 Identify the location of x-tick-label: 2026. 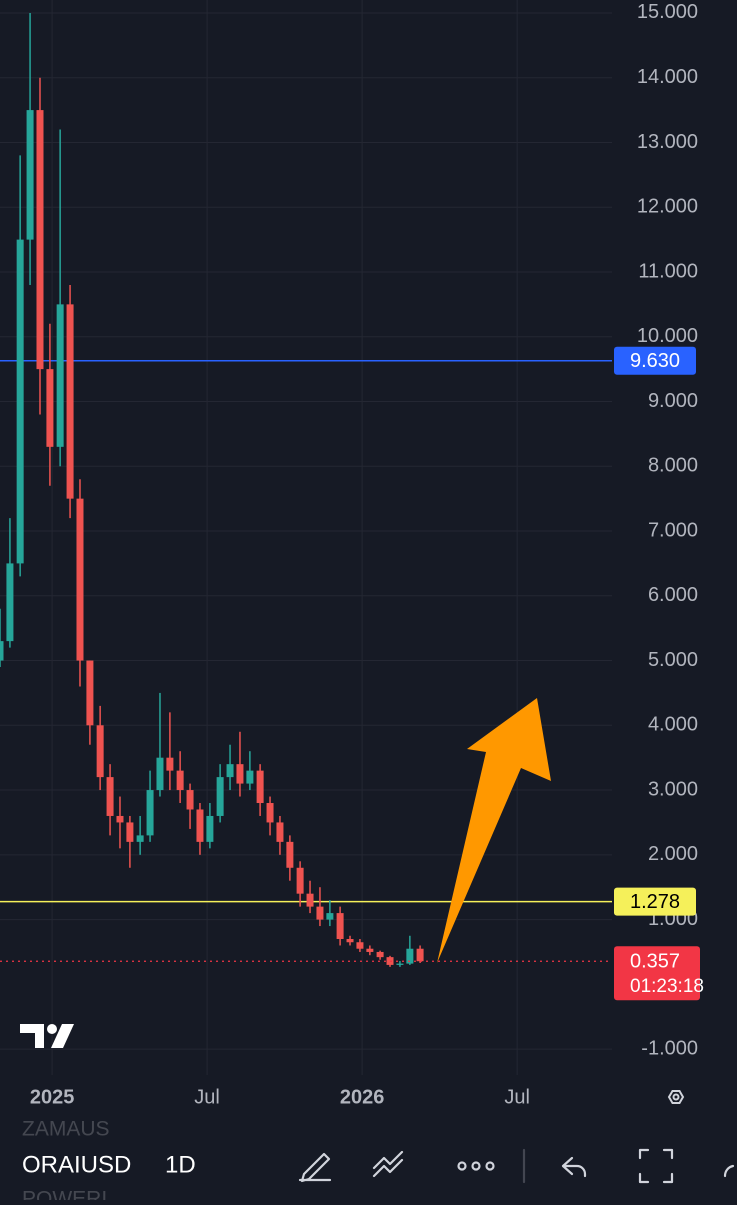
(362, 1097).